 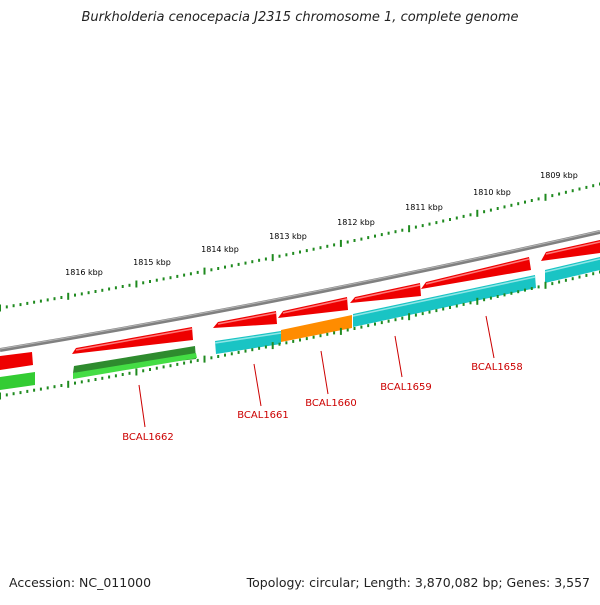 What do you see at coordinates (497, 367) in the screenshot?
I see `label-bcal1658: BCAL1658` at bounding box center [497, 367].